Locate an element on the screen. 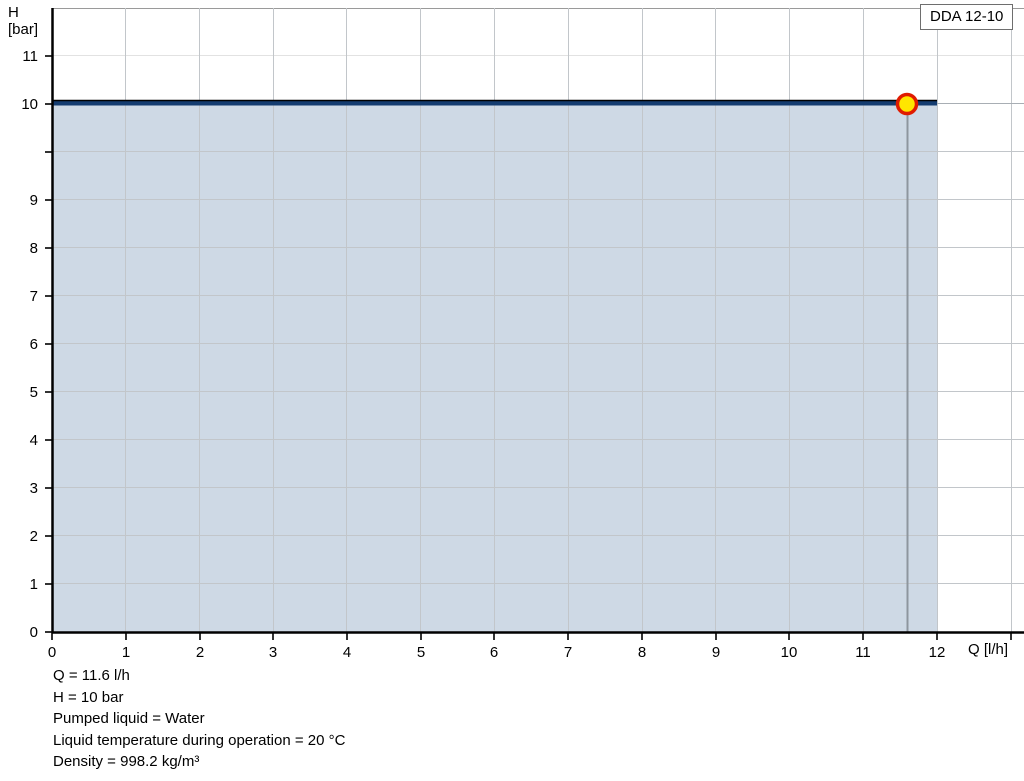 The height and width of the screenshot is (781, 1024). y-axis-title-unit: [bar] is located at coordinates (23, 29).